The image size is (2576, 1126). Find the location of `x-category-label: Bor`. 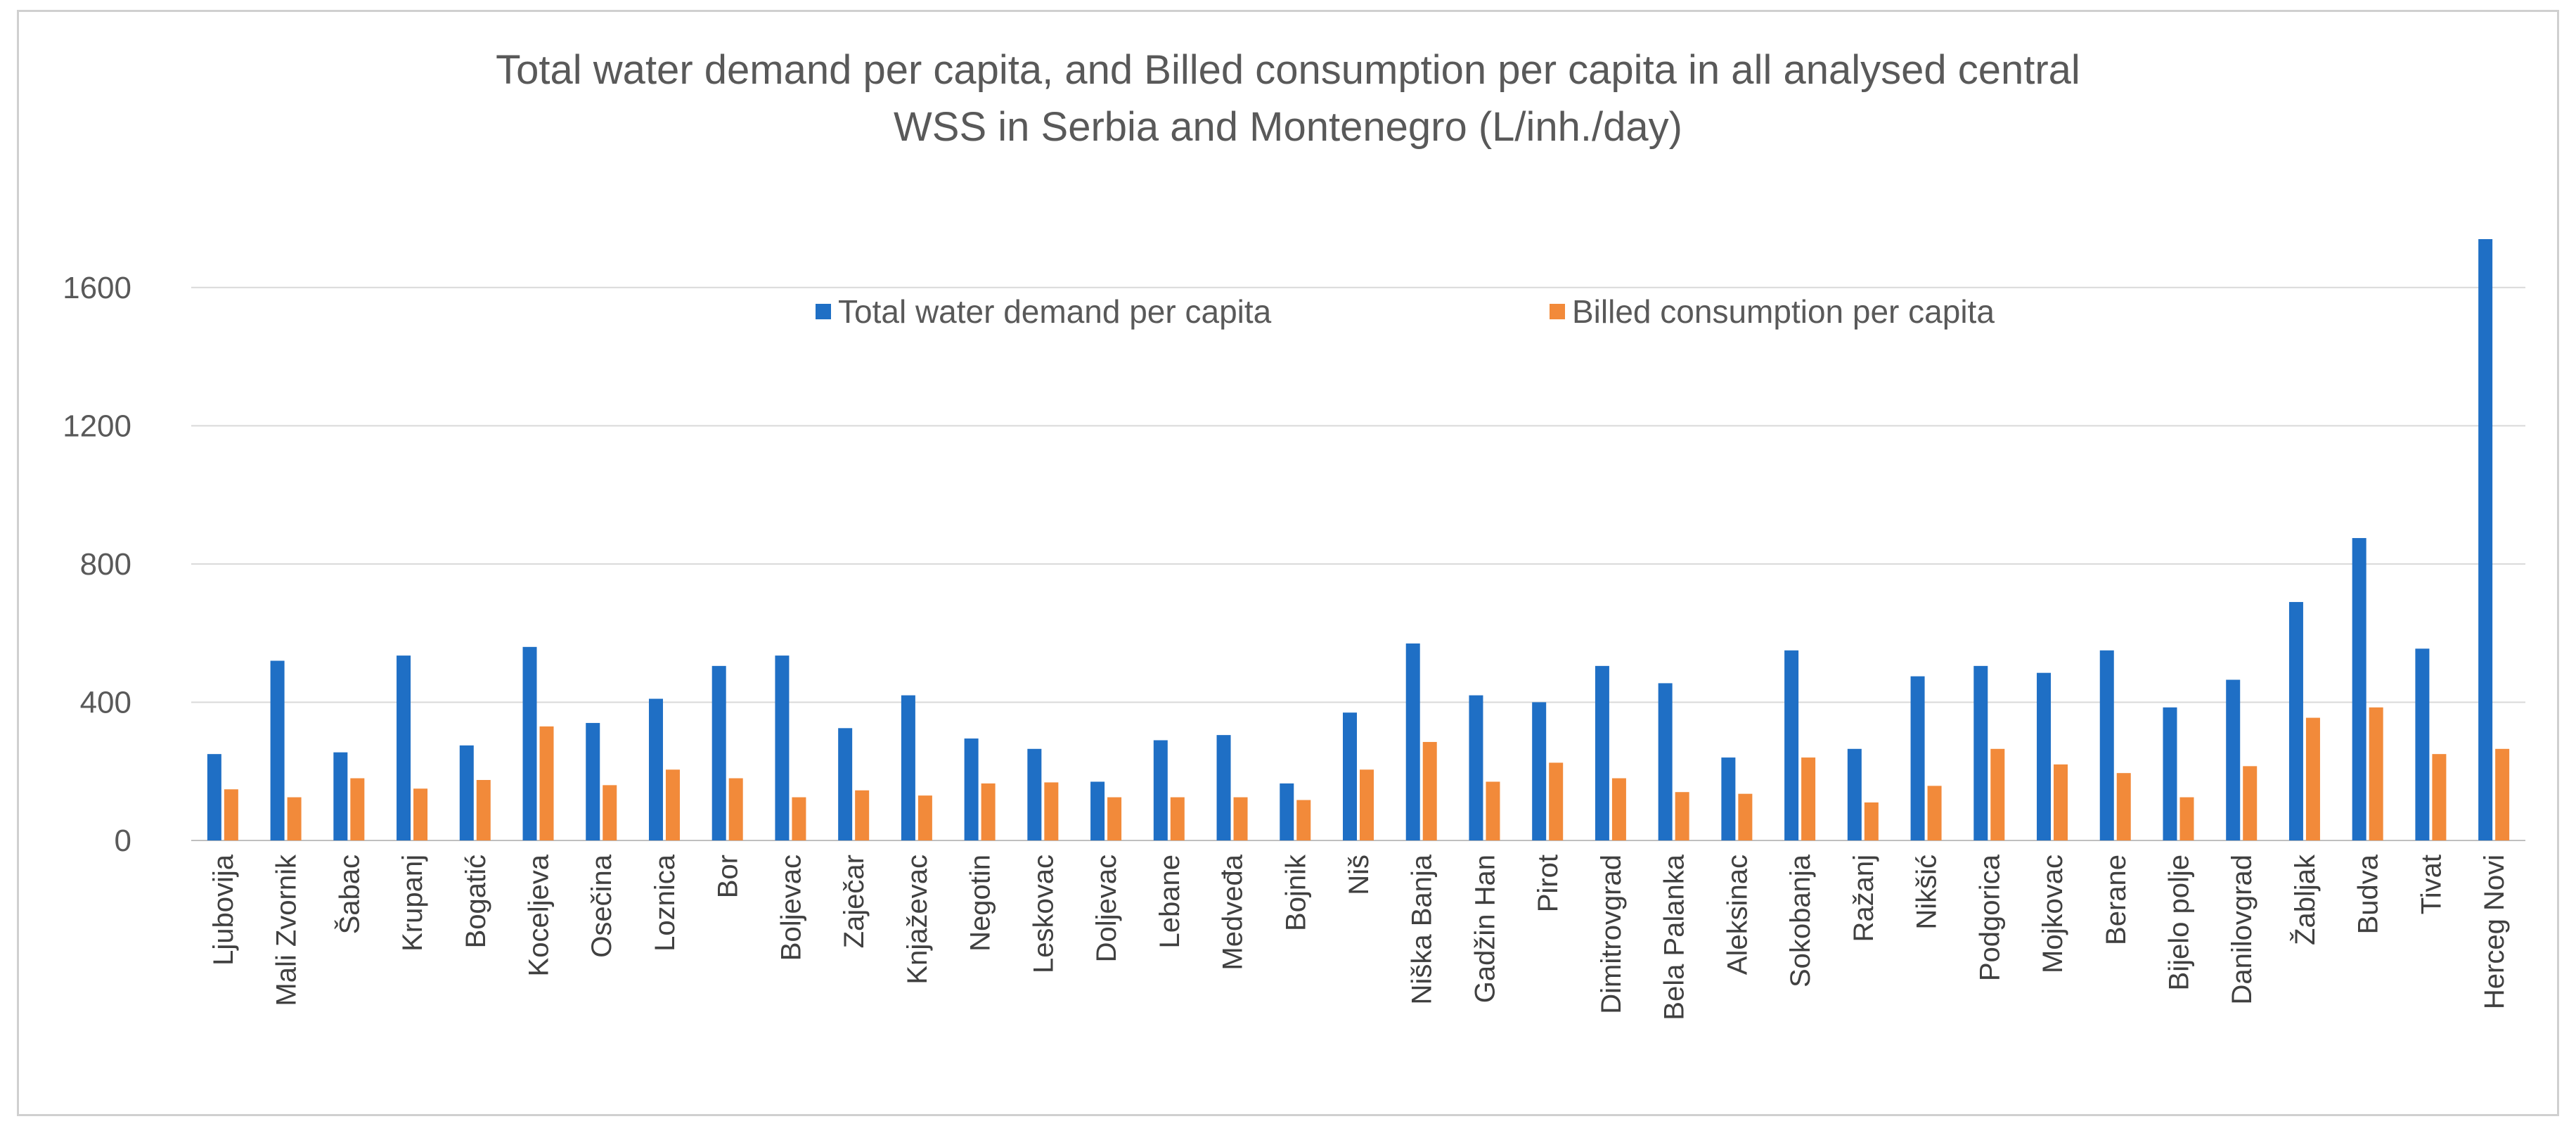

x-category-label: Bor is located at coordinates (728, 876).